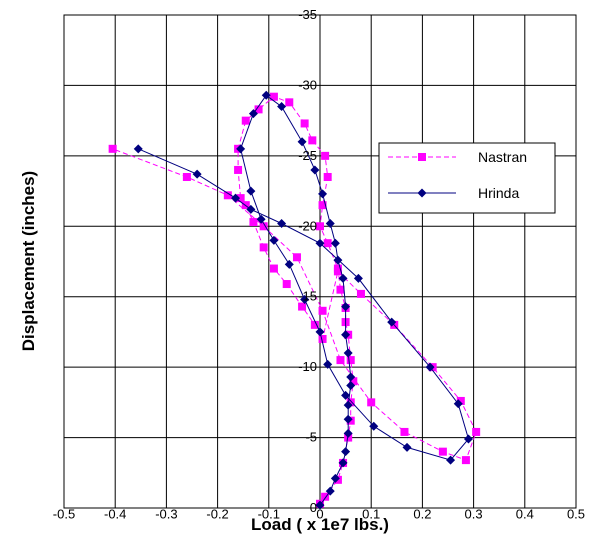  What do you see at coordinates (307, 155) in the screenshot?
I see `y-tick-label: -25` at bounding box center [307, 155].